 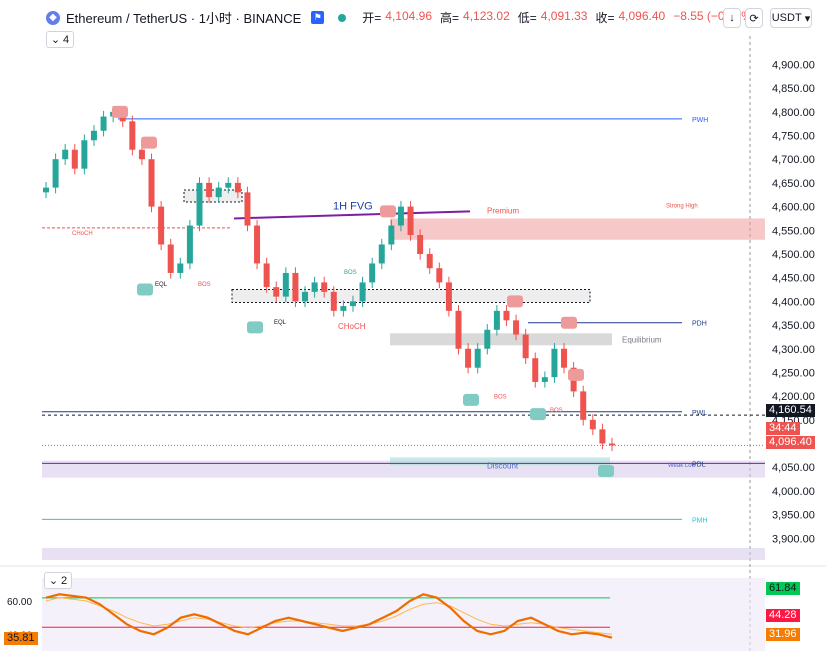 What do you see at coordinates (790, 442) in the screenshot?
I see `last-price-tag: 4,096.40` at bounding box center [790, 442].